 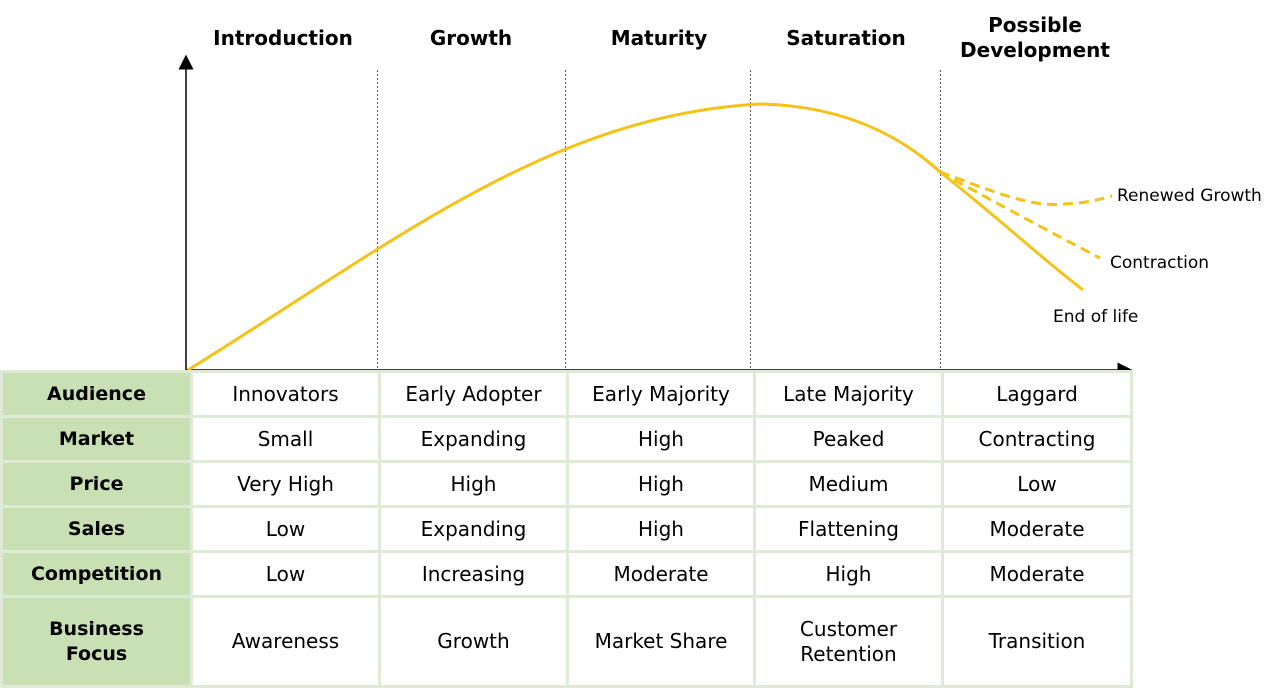 I want to click on outcome-label-contraction: Contraction, so click(x=1160, y=263).